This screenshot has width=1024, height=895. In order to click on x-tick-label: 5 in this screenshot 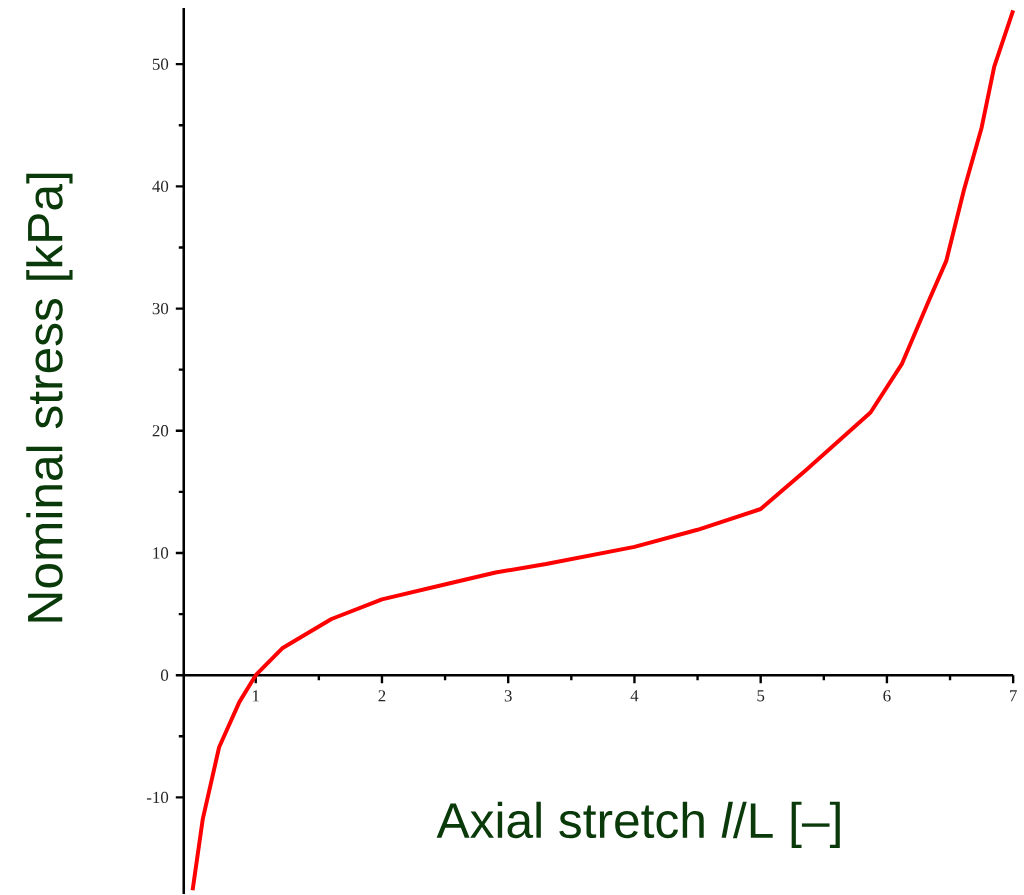, I will do `click(761, 696)`.